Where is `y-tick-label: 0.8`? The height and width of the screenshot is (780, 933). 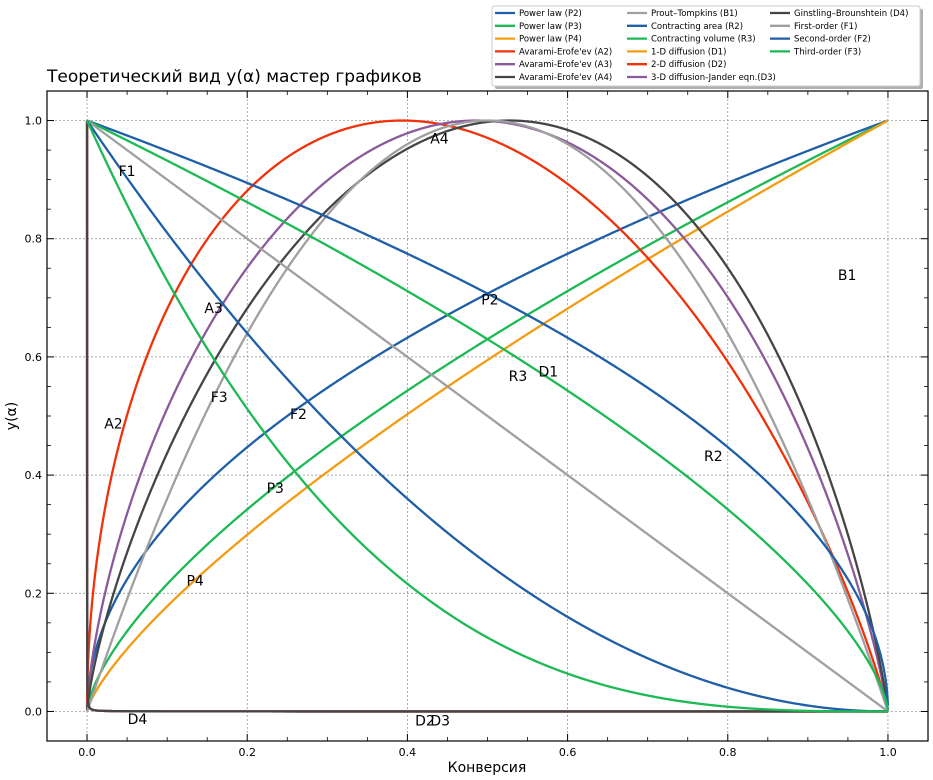 y-tick-label: 0.8 is located at coordinates (34, 239).